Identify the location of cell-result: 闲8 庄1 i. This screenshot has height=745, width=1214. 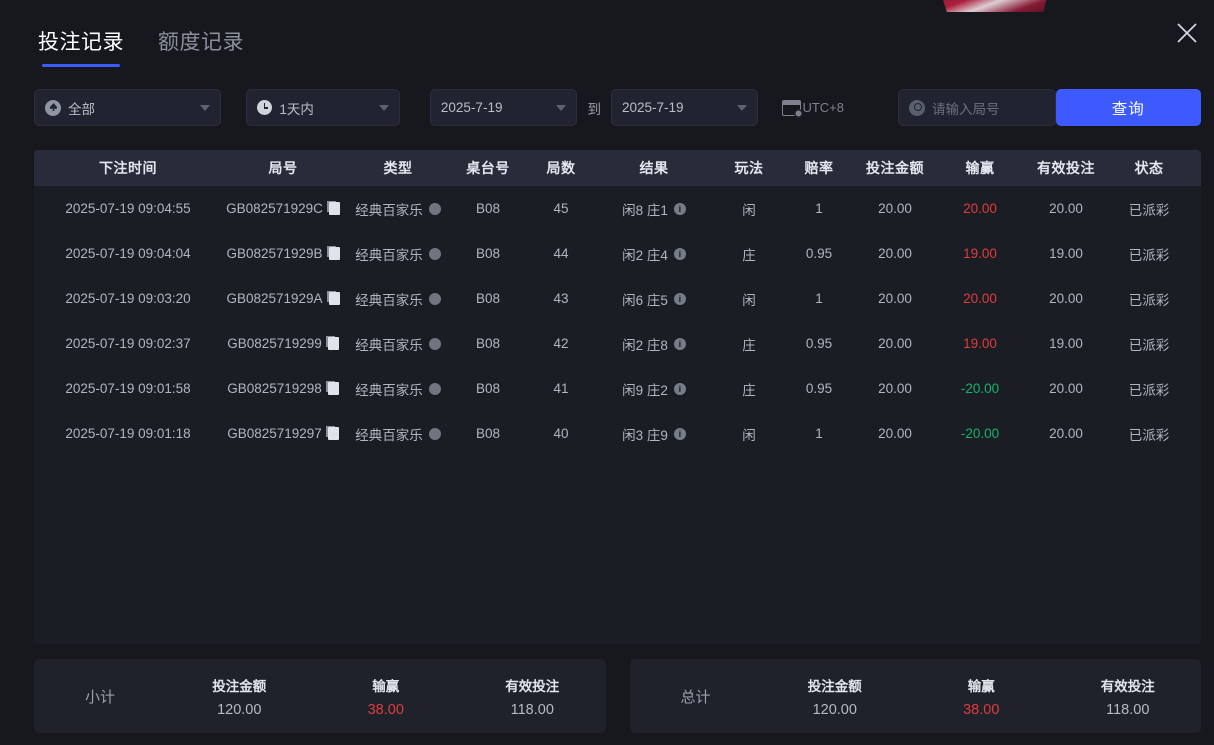
(654, 208).